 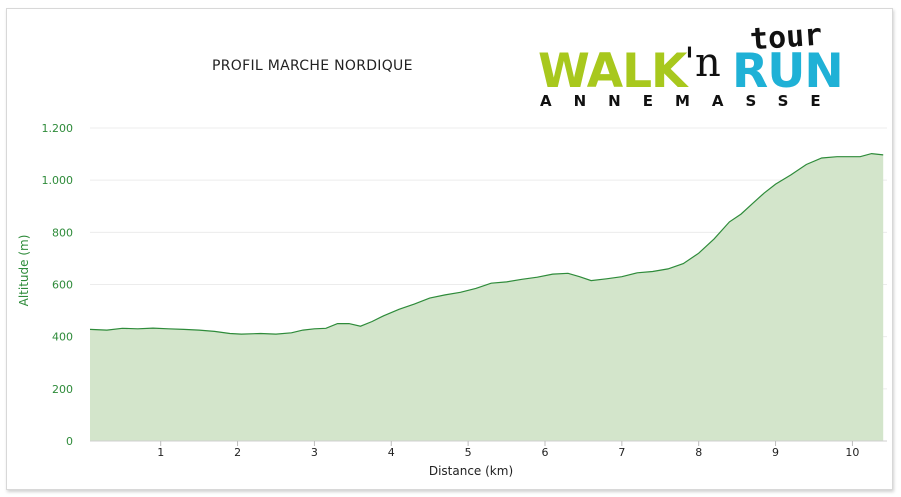 What do you see at coordinates (24, 271) in the screenshot?
I see `y-axis-title: Altitude (m)` at bounding box center [24, 271].